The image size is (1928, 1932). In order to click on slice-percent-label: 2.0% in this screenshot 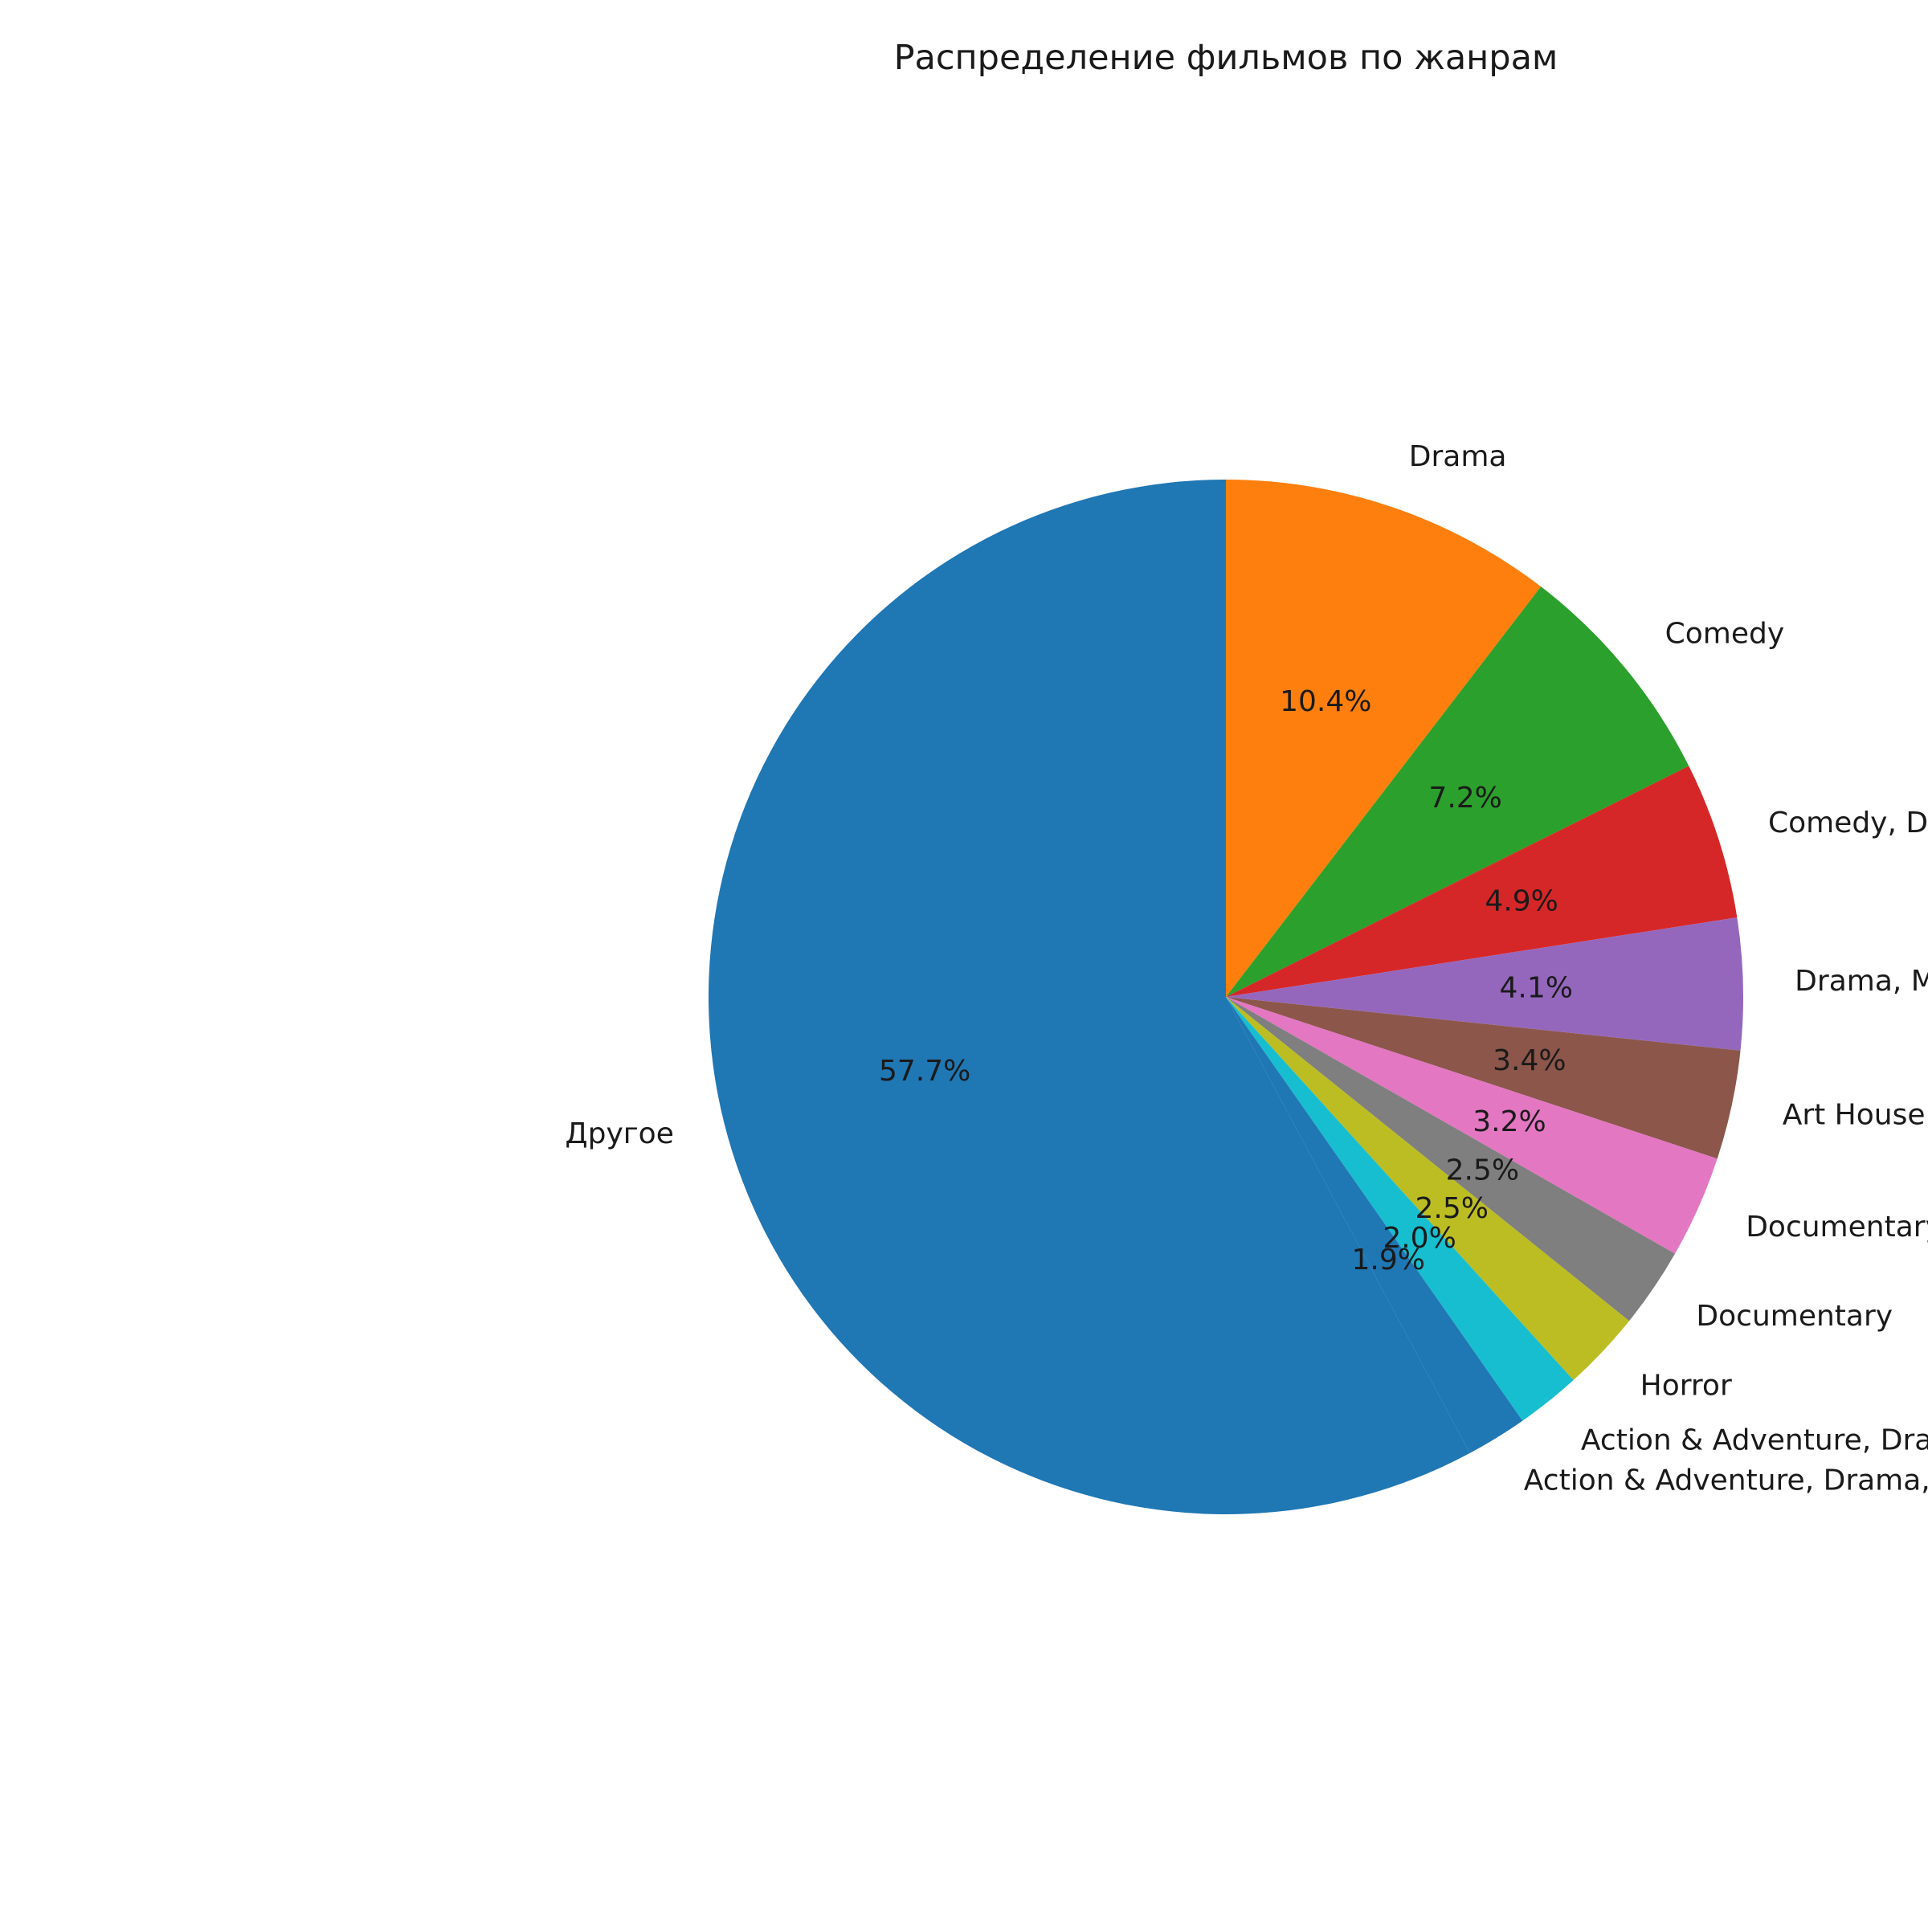, I will do `click(1419, 1239)`.